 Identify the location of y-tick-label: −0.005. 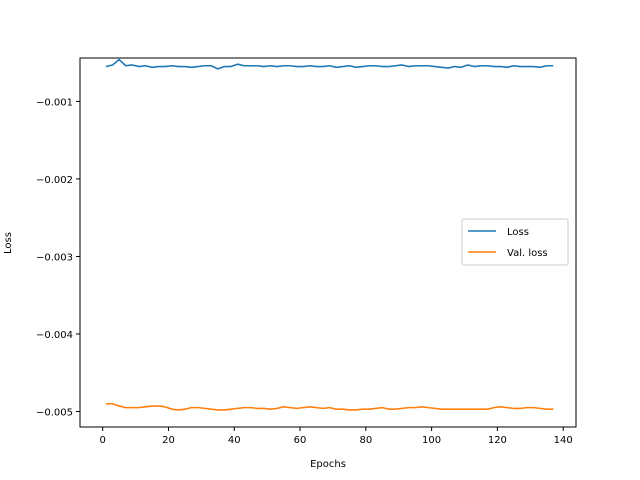
(54, 412).